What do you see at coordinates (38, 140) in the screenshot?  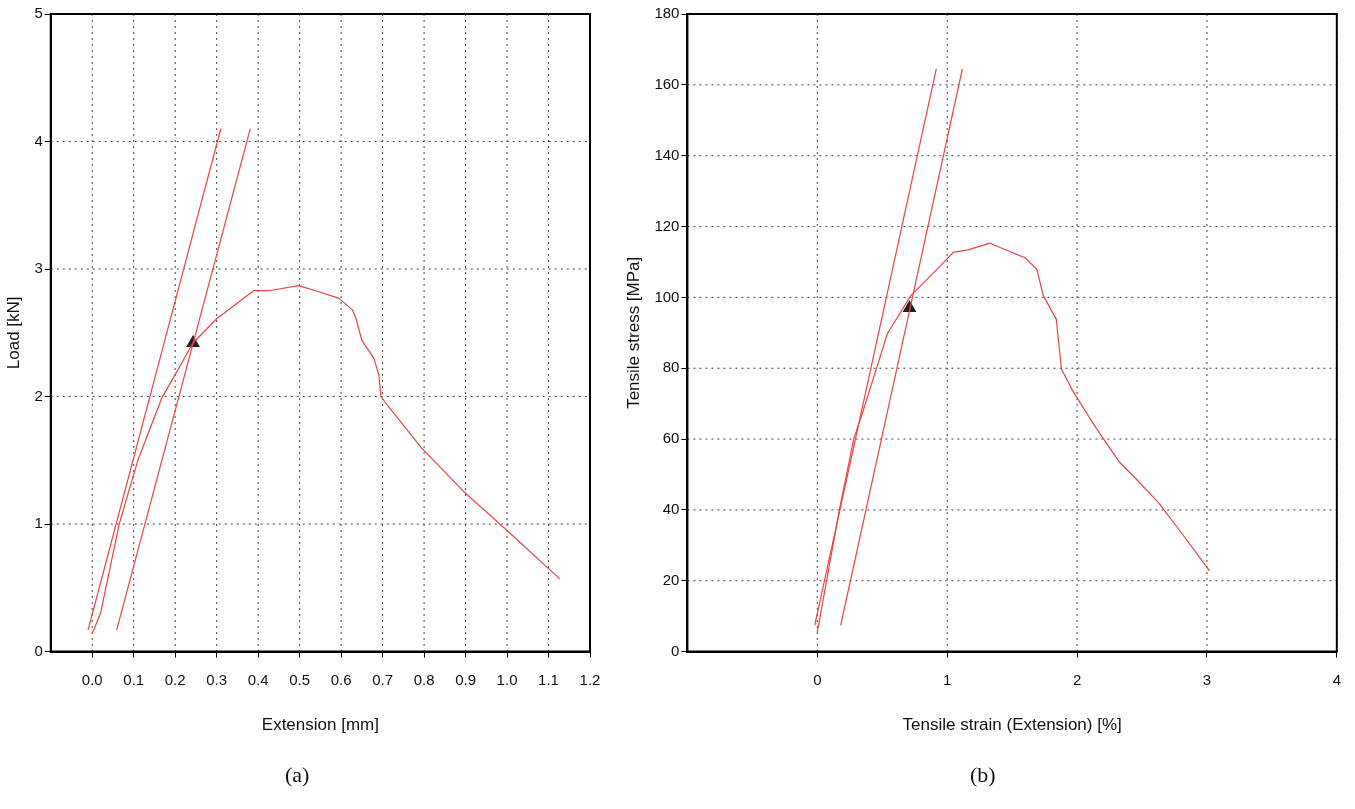 I see `y-tick-label: 4` at bounding box center [38, 140].